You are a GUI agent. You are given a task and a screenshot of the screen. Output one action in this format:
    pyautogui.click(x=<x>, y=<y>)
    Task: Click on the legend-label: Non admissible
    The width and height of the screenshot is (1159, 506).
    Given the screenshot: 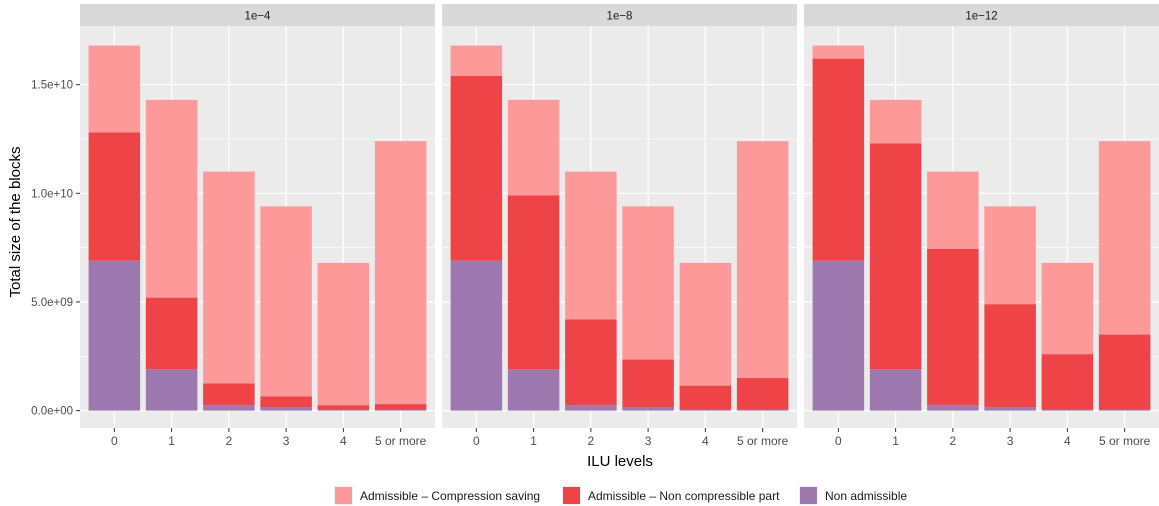 What is the action you would take?
    pyautogui.click(x=866, y=496)
    